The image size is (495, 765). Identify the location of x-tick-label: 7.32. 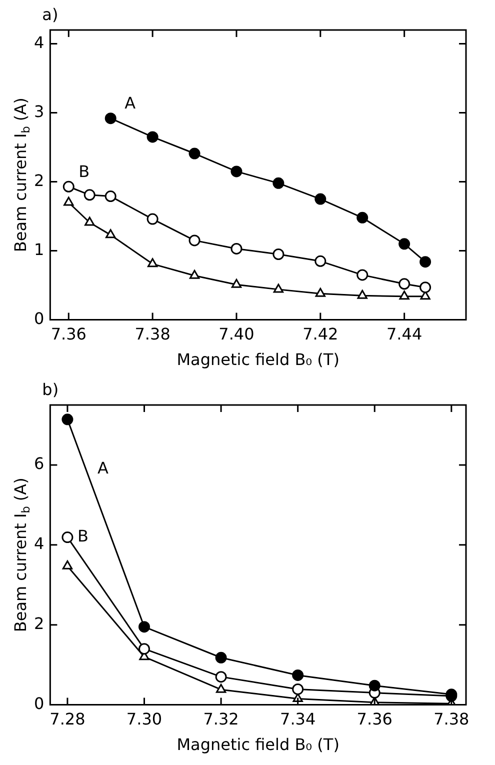
(221, 719).